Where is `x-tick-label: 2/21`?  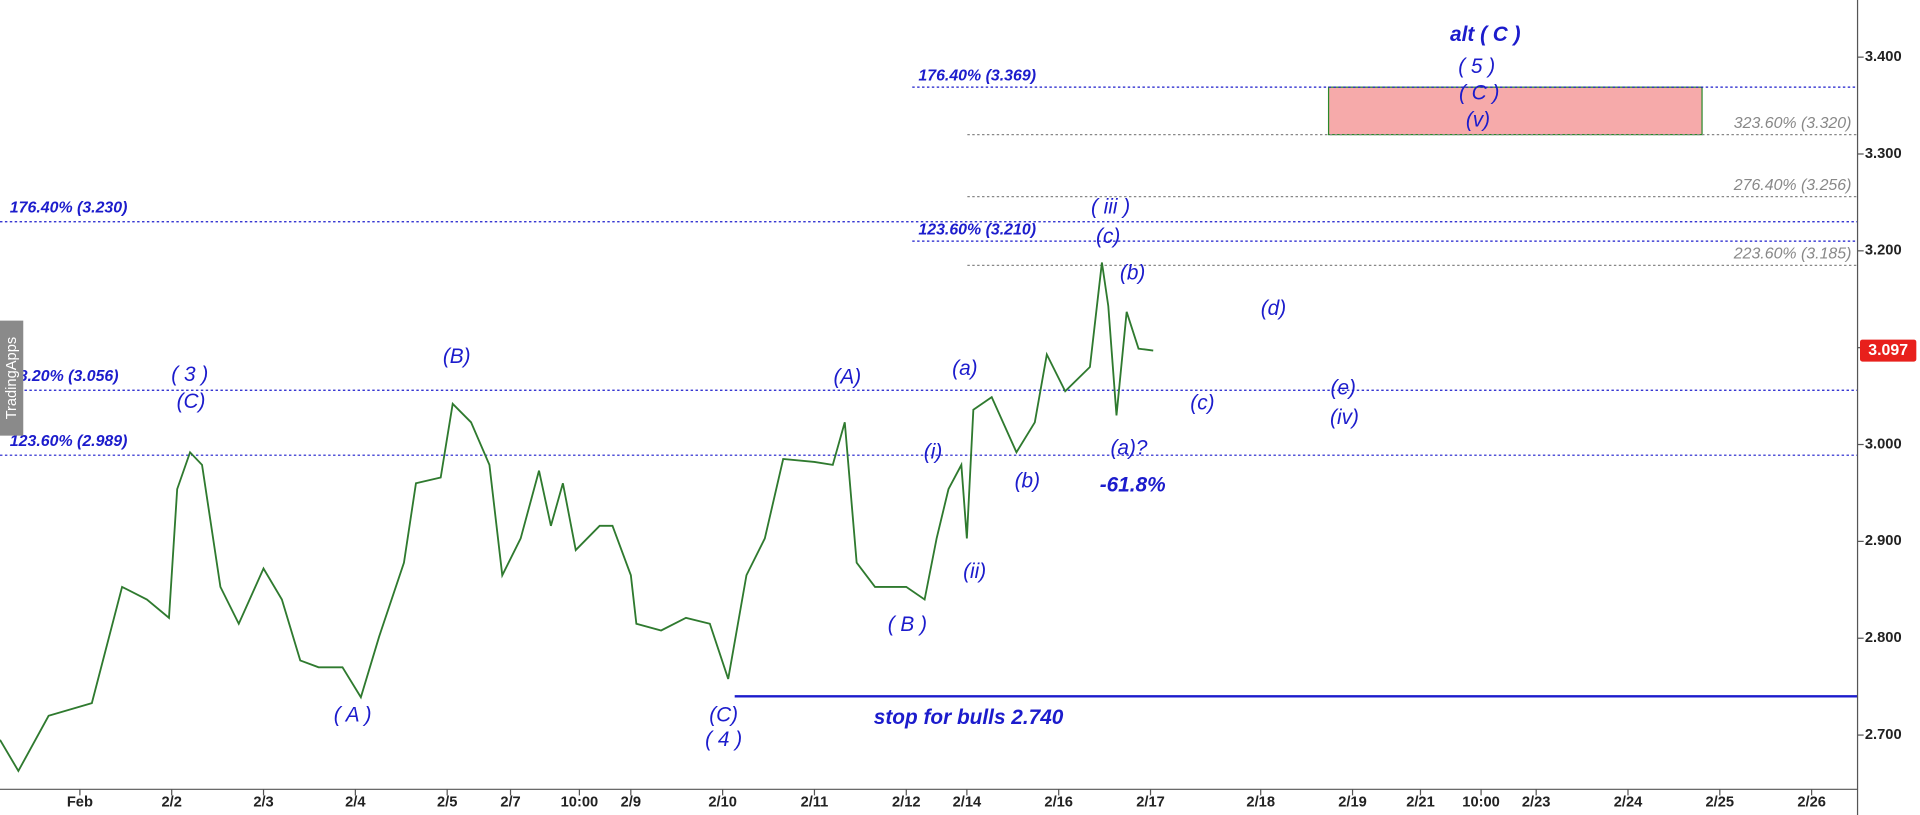 x-tick-label: 2/21 is located at coordinates (1420, 803).